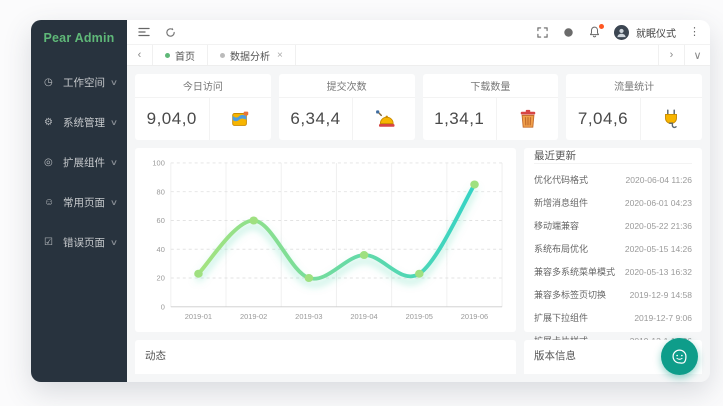 This screenshot has height=406, width=723. I want to click on update-date: 2020-06-01 04:23, so click(658, 202).